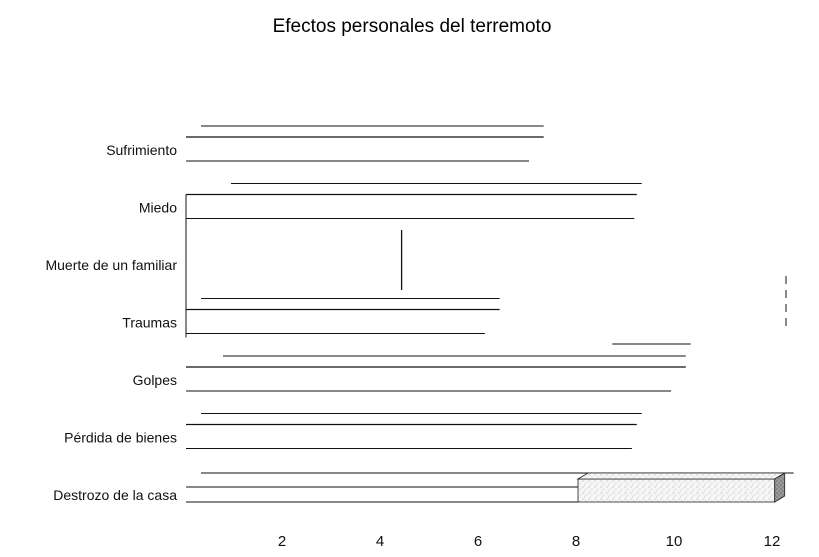 Image resolution: width=819 pixels, height=557 pixels. What do you see at coordinates (120, 438) in the screenshot?
I see `category-label-perdida-de-bienes: Pérdida de bienes` at bounding box center [120, 438].